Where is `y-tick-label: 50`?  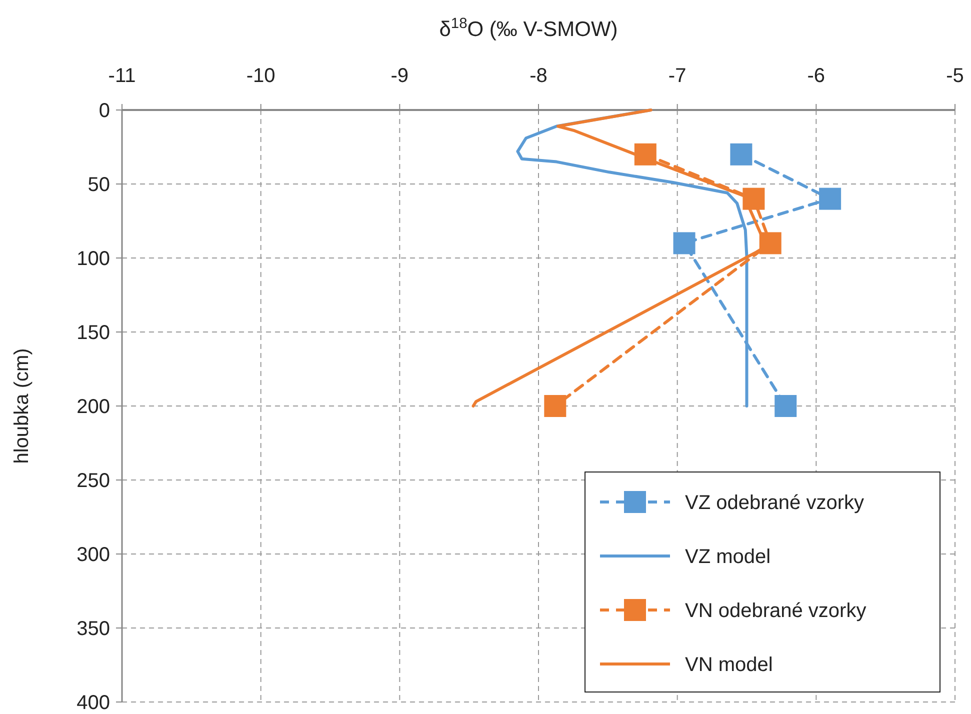
y-tick-label: 50 is located at coordinates (99, 185).